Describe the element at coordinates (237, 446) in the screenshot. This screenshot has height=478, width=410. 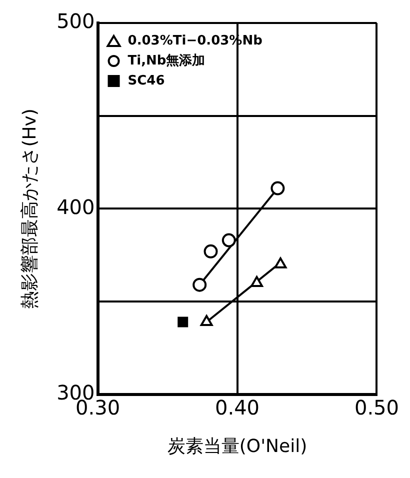
I see `x-axis-title: 炭素当量(O'Neil)` at that location.